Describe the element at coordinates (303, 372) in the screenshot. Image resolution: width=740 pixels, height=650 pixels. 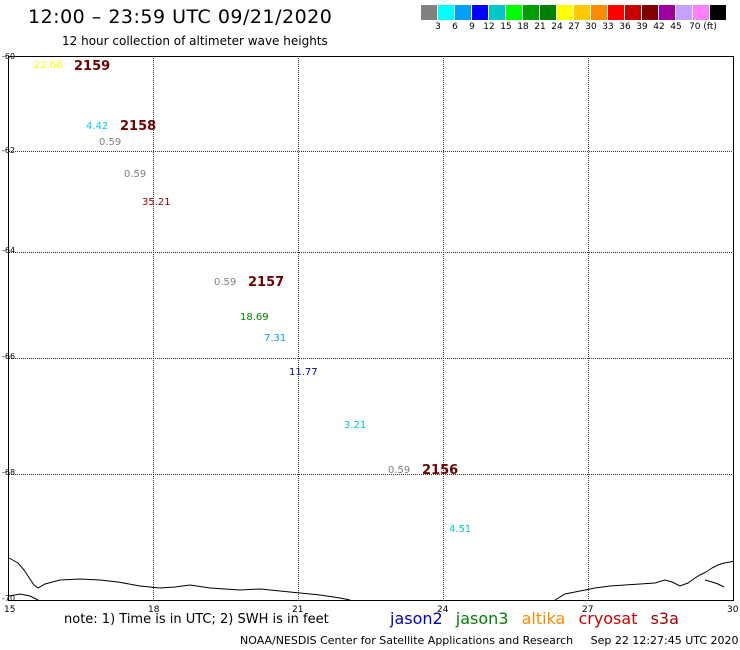
I see `swh-value: 11.77` at that location.